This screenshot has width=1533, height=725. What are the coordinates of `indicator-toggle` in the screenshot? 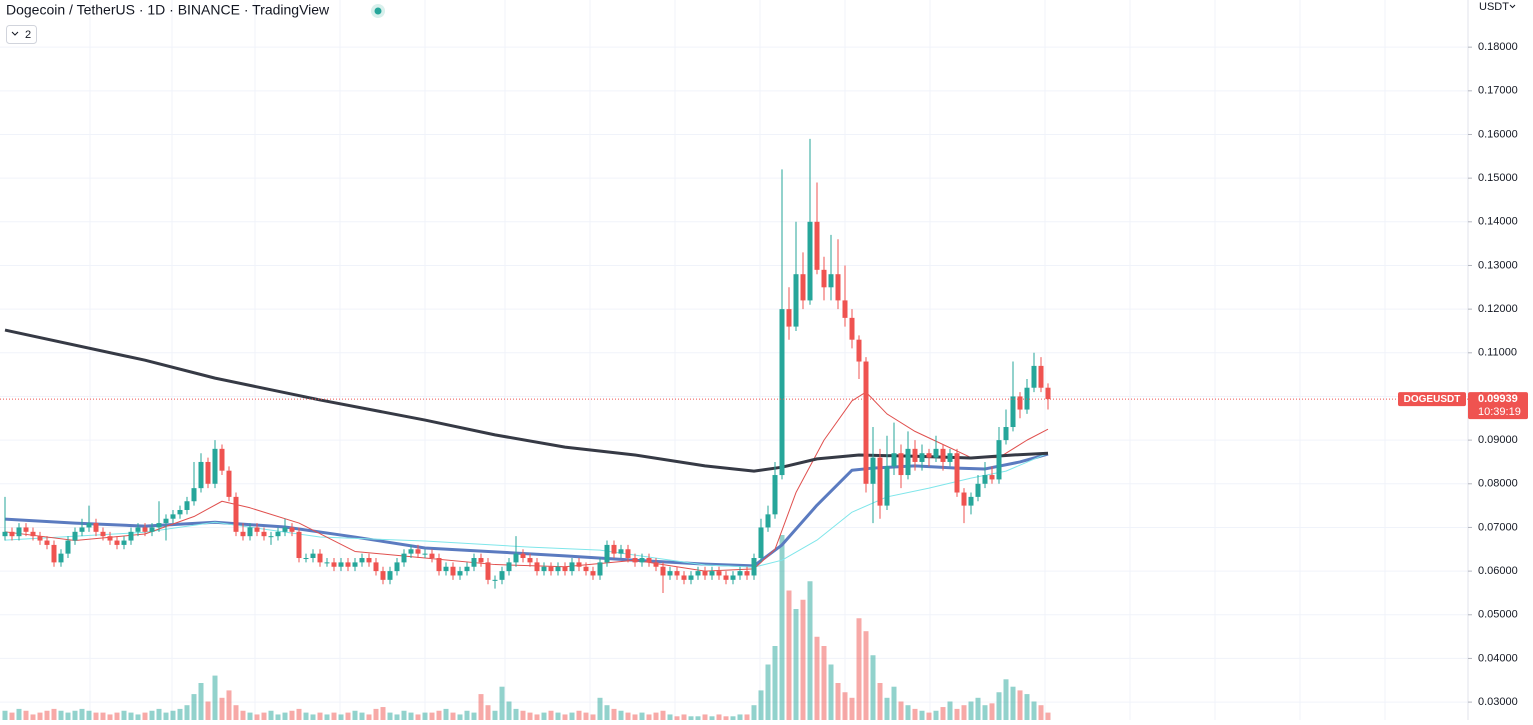 It's located at (21, 34).